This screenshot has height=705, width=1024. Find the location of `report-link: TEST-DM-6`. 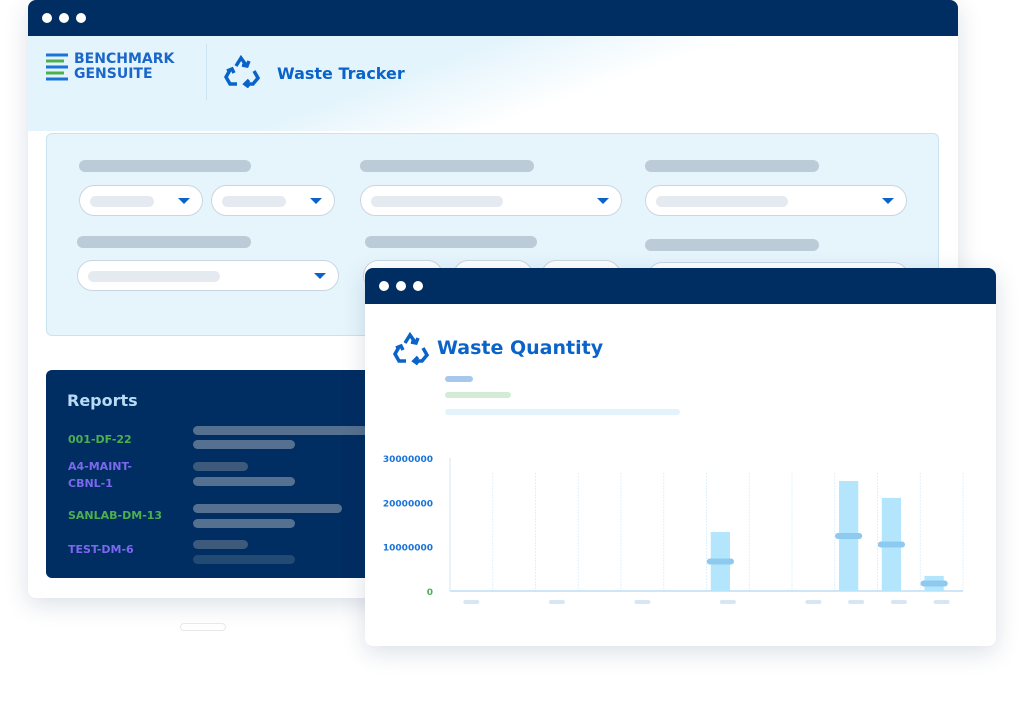

report-link: TEST-DM-6 is located at coordinates (101, 549).